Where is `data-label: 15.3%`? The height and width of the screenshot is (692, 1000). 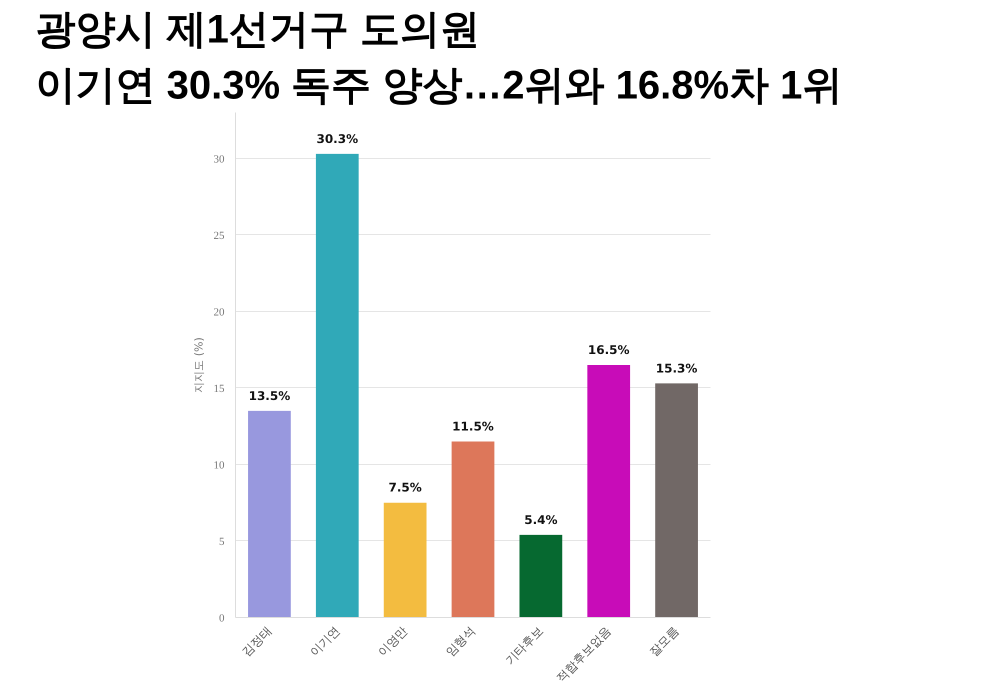
data-label: 15.3% is located at coordinates (677, 368).